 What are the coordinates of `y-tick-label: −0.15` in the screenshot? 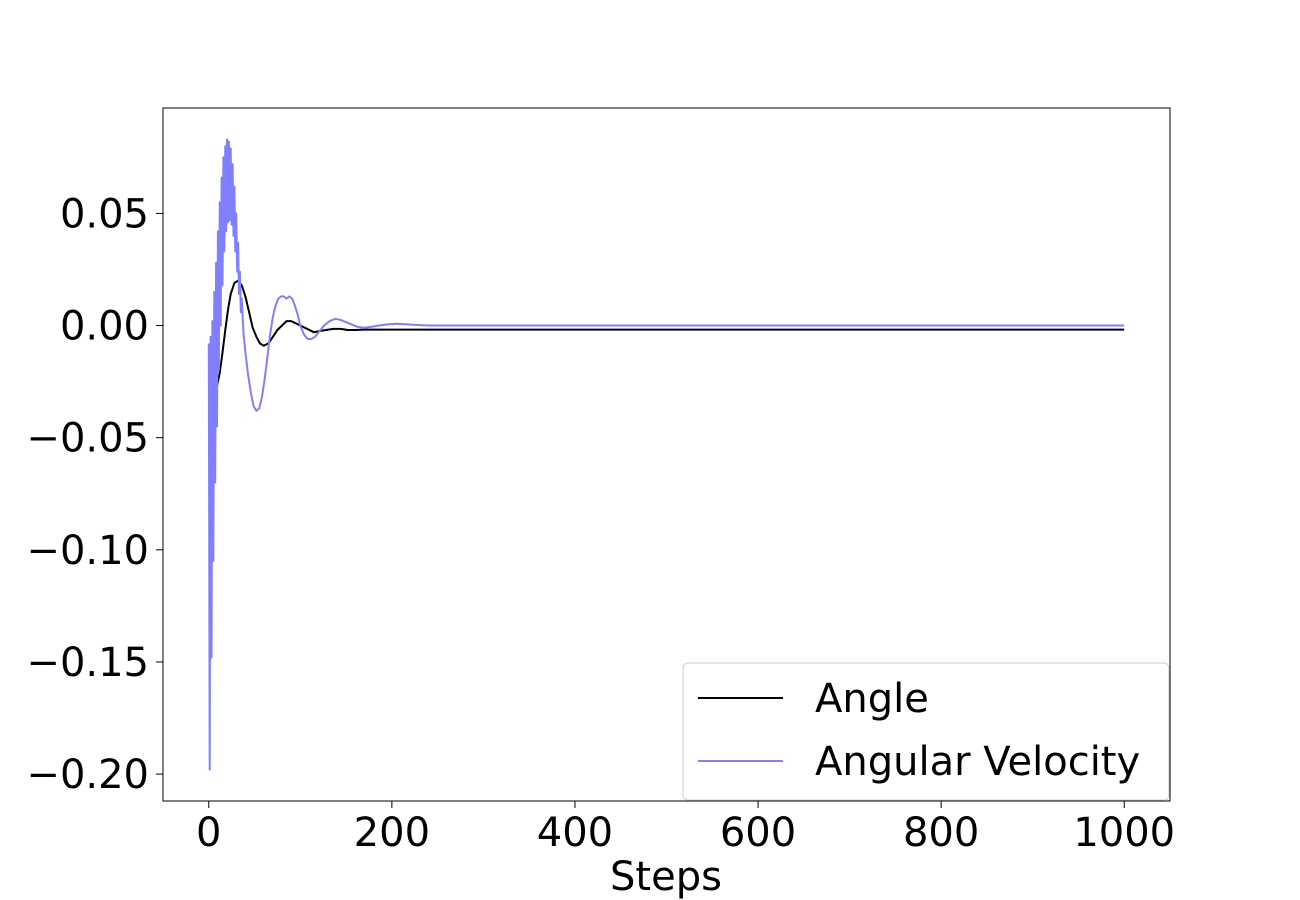 It's located at (87, 663).